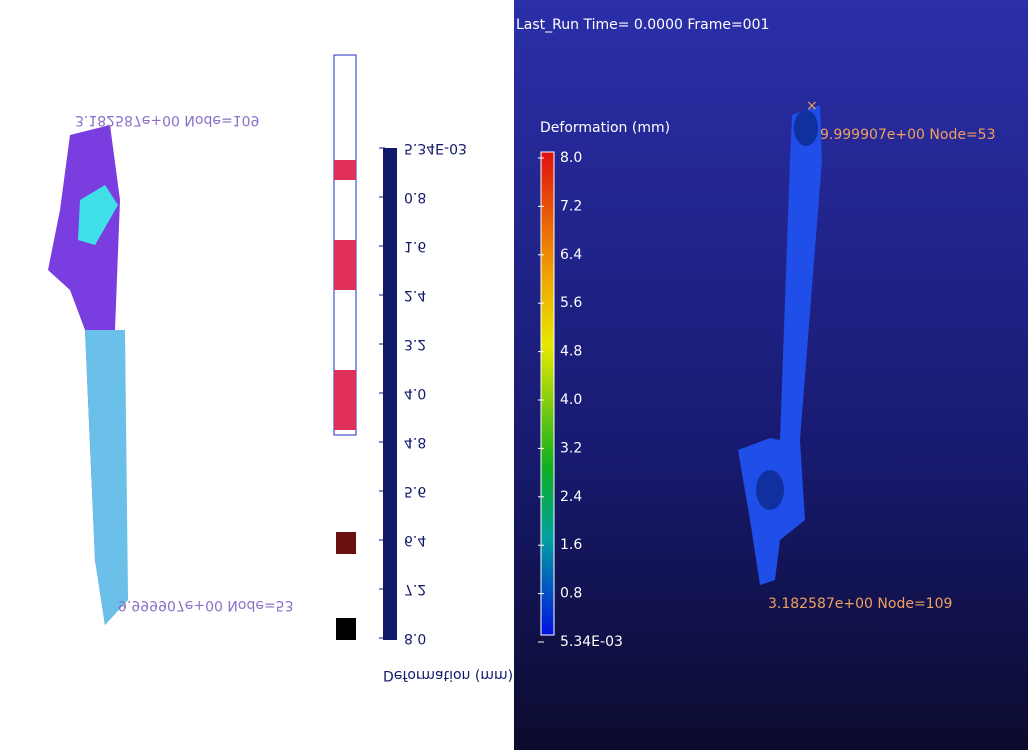  I want to click on color-bar, so click(547, 393).